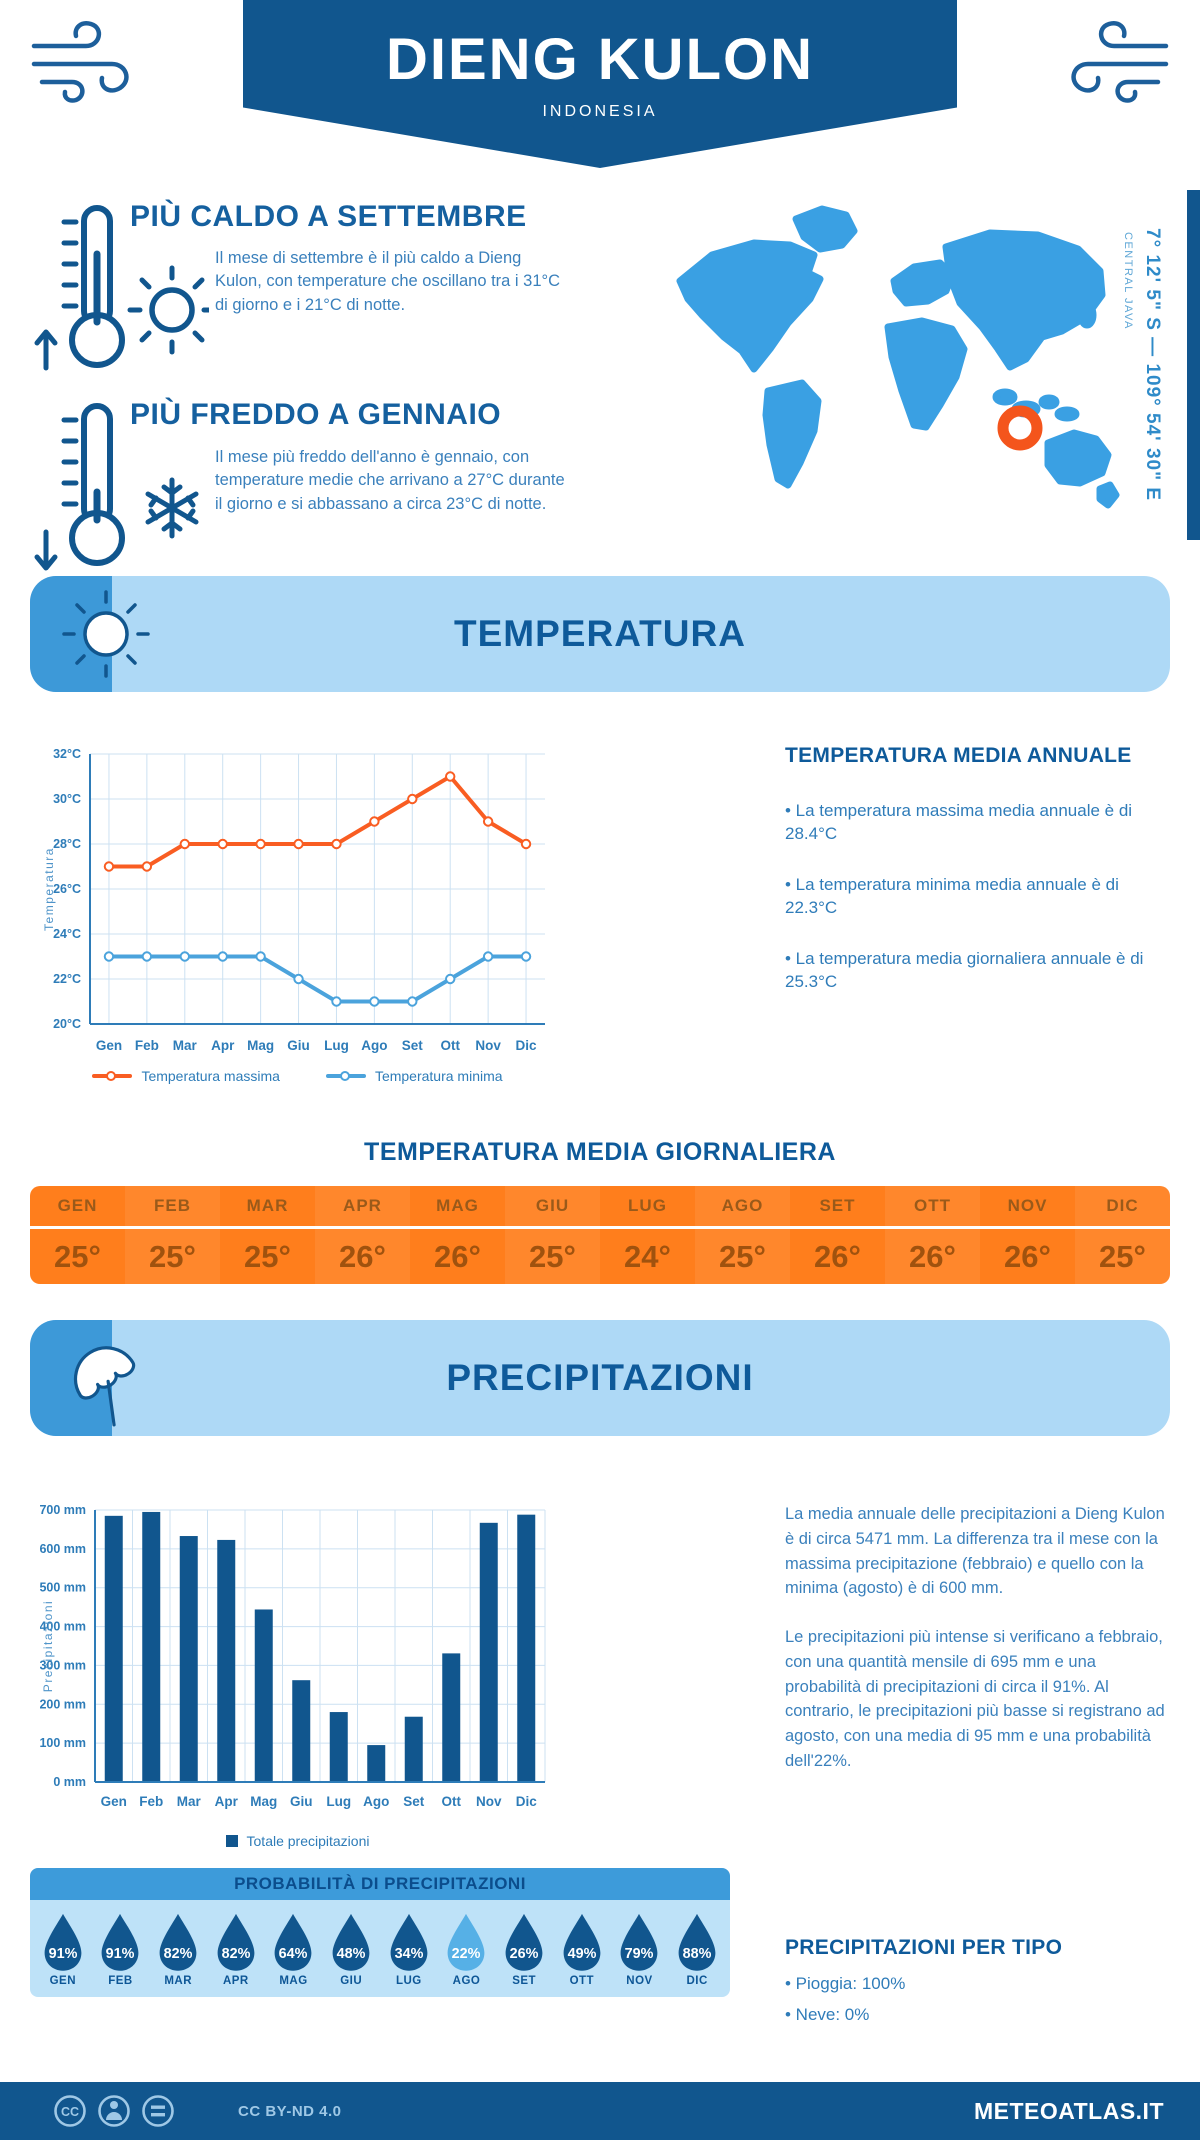 The width and height of the screenshot is (1200, 2140). I want to click on footer-bar: CC CC BY-ND 4.0 METEOATLAS.IT, so click(600, 2111).